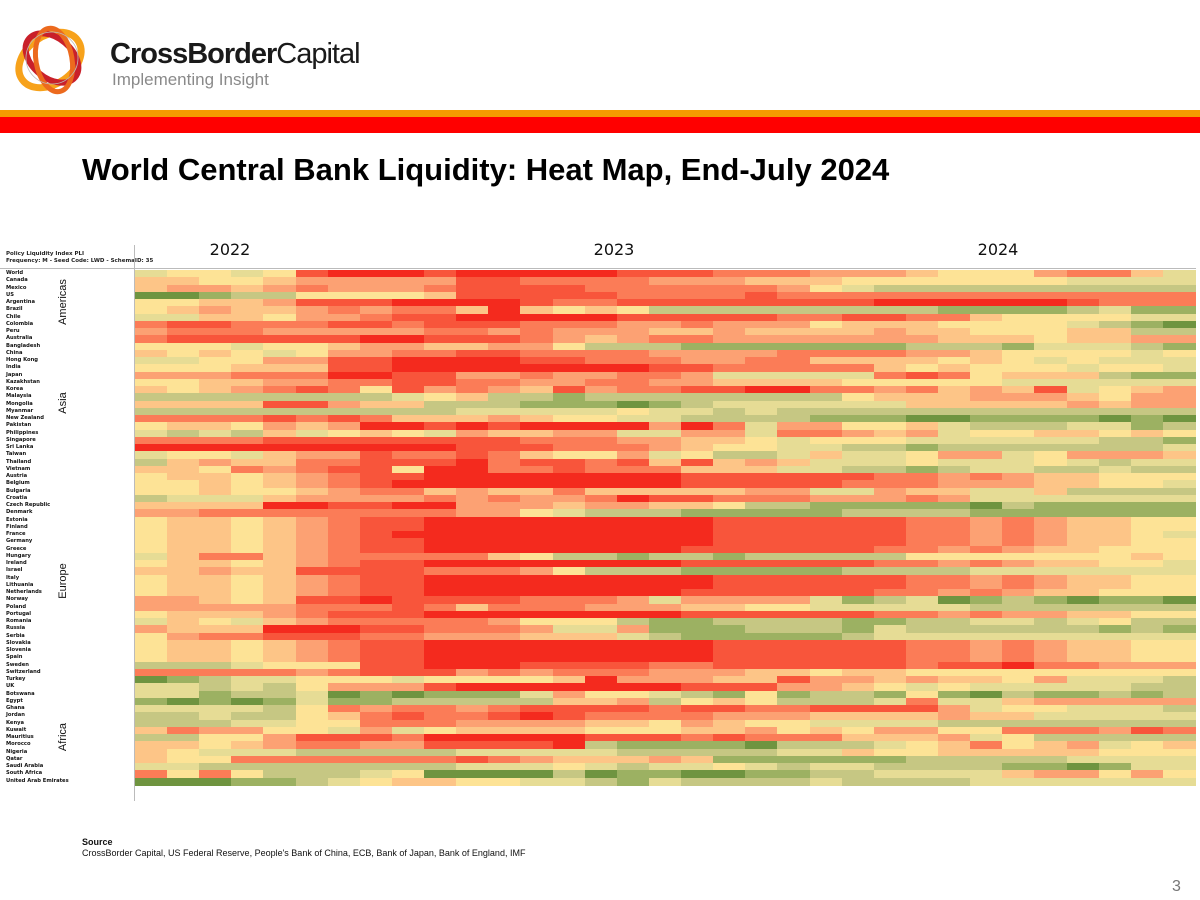  Describe the element at coordinates (13, 577) in the screenshot. I see `row-label: Italy` at that location.